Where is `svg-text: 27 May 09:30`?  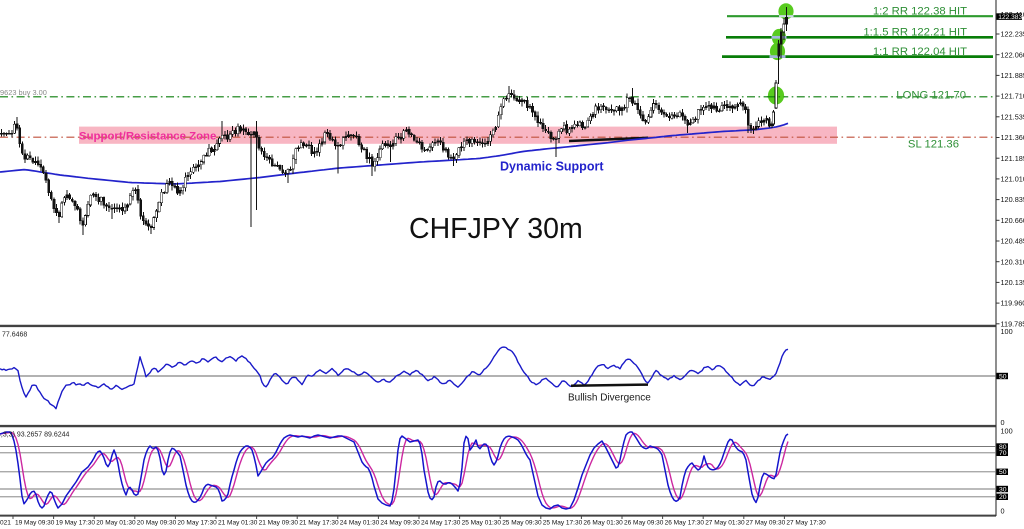
svg-text: 27 May 09:30 is located at coordinates (766, 523).